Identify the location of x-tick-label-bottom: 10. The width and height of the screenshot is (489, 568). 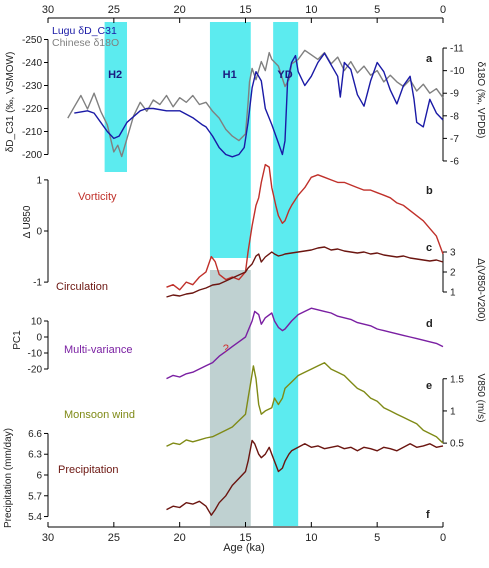
(311, 538).